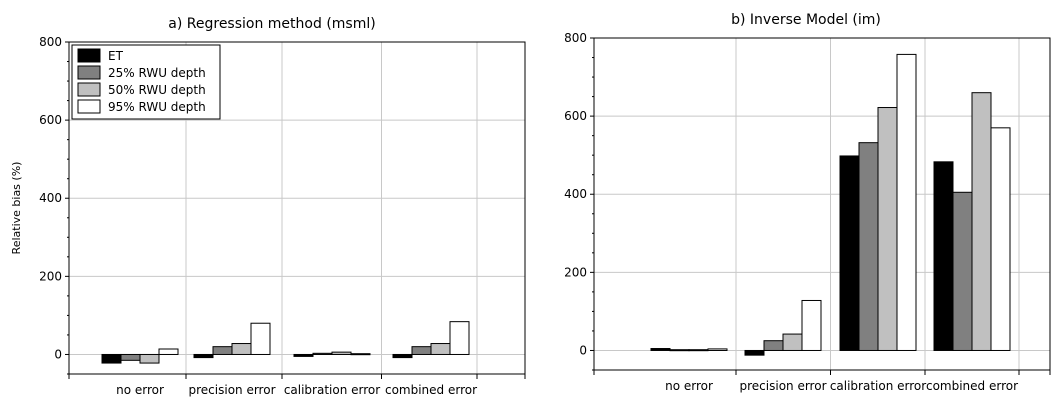 The image size is (1052, 403). I want to click on chart1-title: a) Regression method (msml), so click(271, 24).